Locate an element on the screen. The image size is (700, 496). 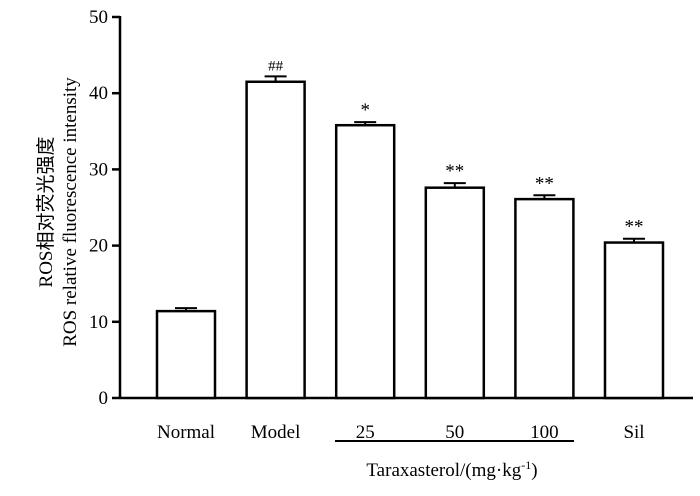
y-tick-label: 50 is located at coordinates (98, 17).